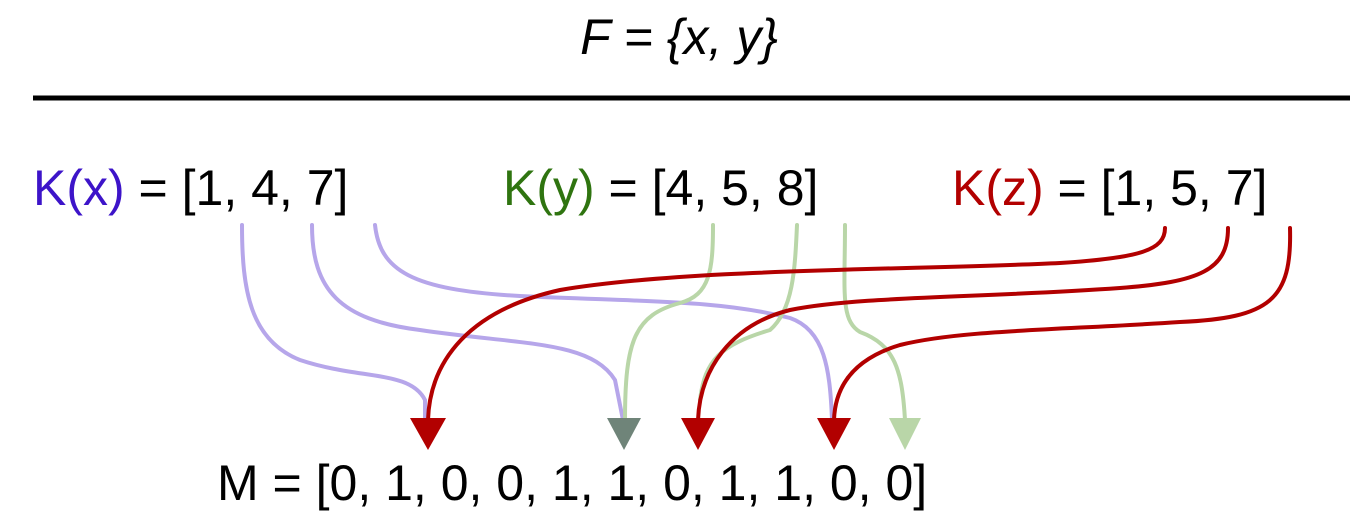 Image resolution: width=1359 pixels, height=522 pixels. I want to click on arrowheads, so click(665, 434).